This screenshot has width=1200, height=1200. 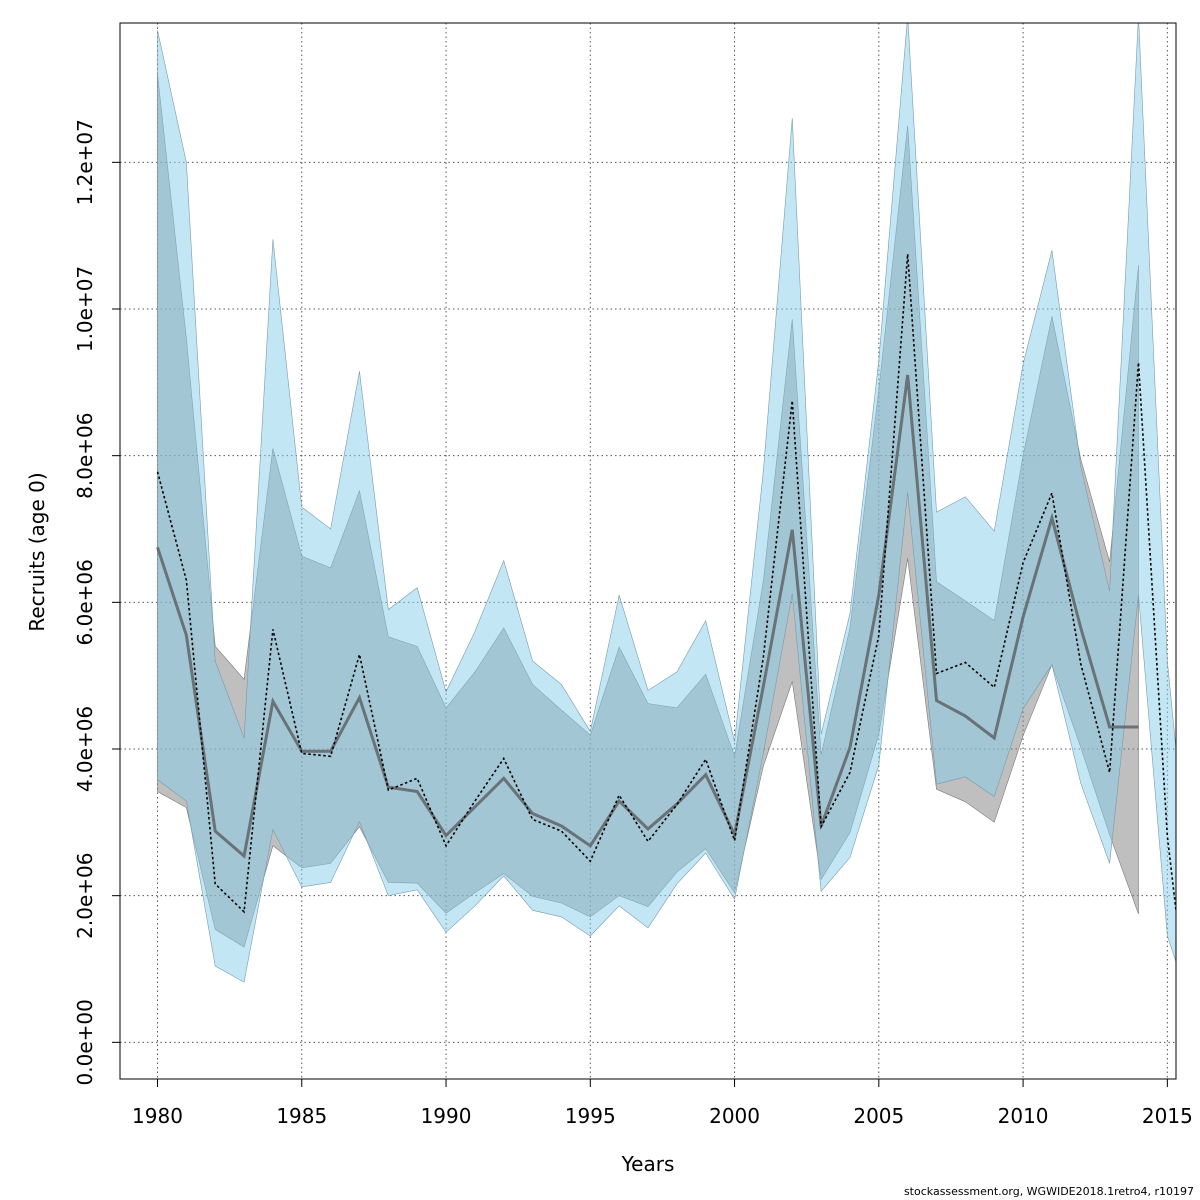 What do you see at coordinates (734, 1116) in the screenshot?
I see `x-tick-label: 2000` at bounding box center [734, 1116].